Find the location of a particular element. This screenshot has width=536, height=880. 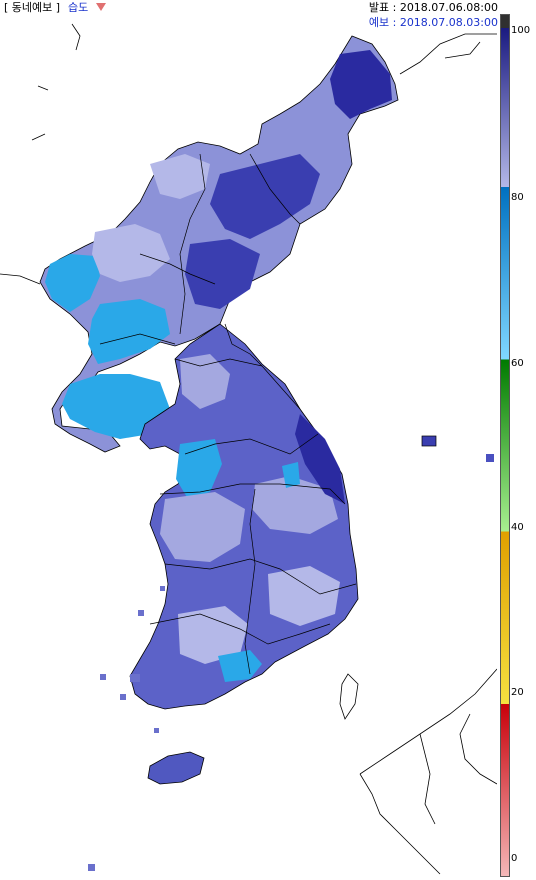

southwest-islands is located at coordinates (126, 728).